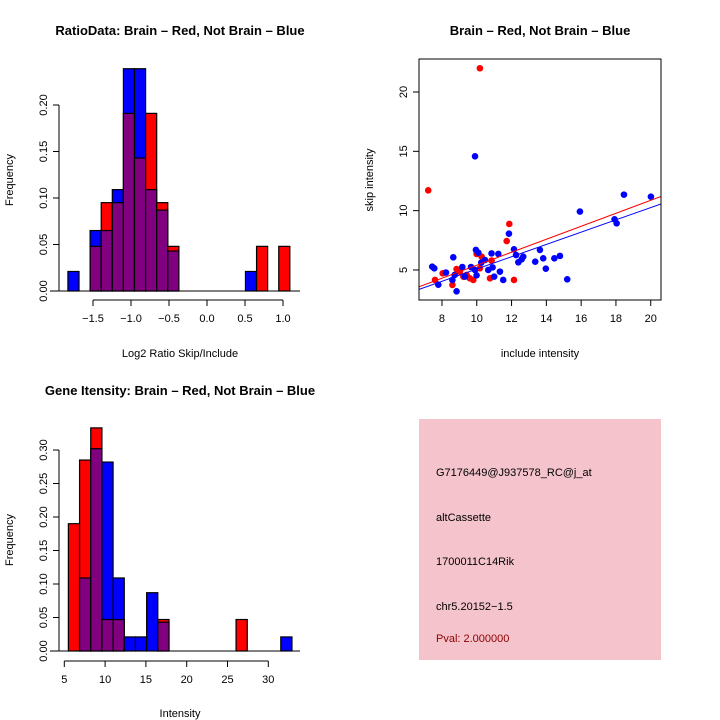 The image size is (720, 720). What do you see at coordinates (282, 319) in the screenshot?
I see `ratio-hist-x-tick-label: 1.0` at bounding box center [282, 319].